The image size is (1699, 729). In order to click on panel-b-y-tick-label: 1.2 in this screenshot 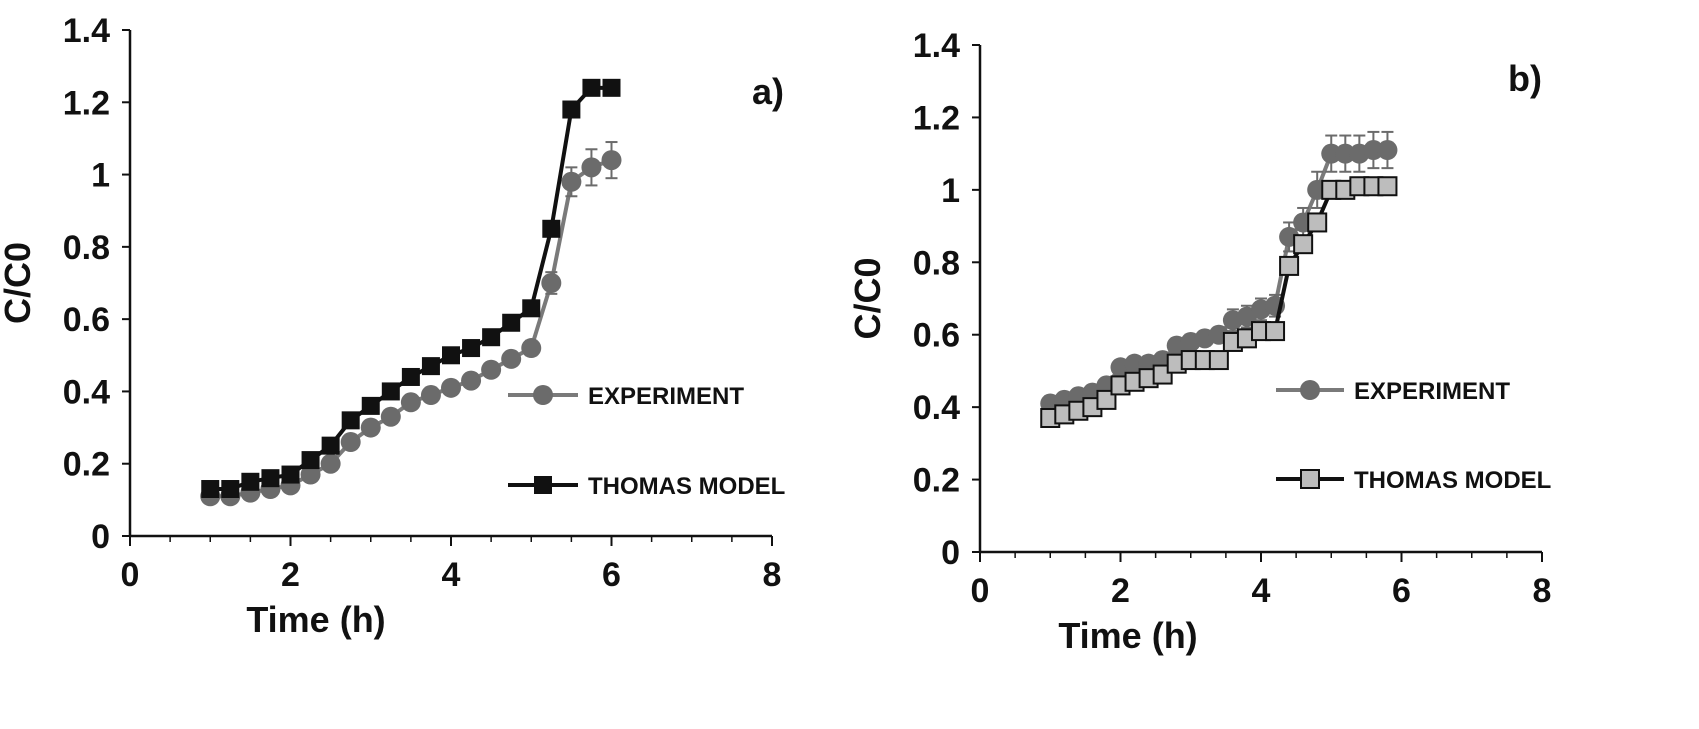, I will do `click(936, 118)`.